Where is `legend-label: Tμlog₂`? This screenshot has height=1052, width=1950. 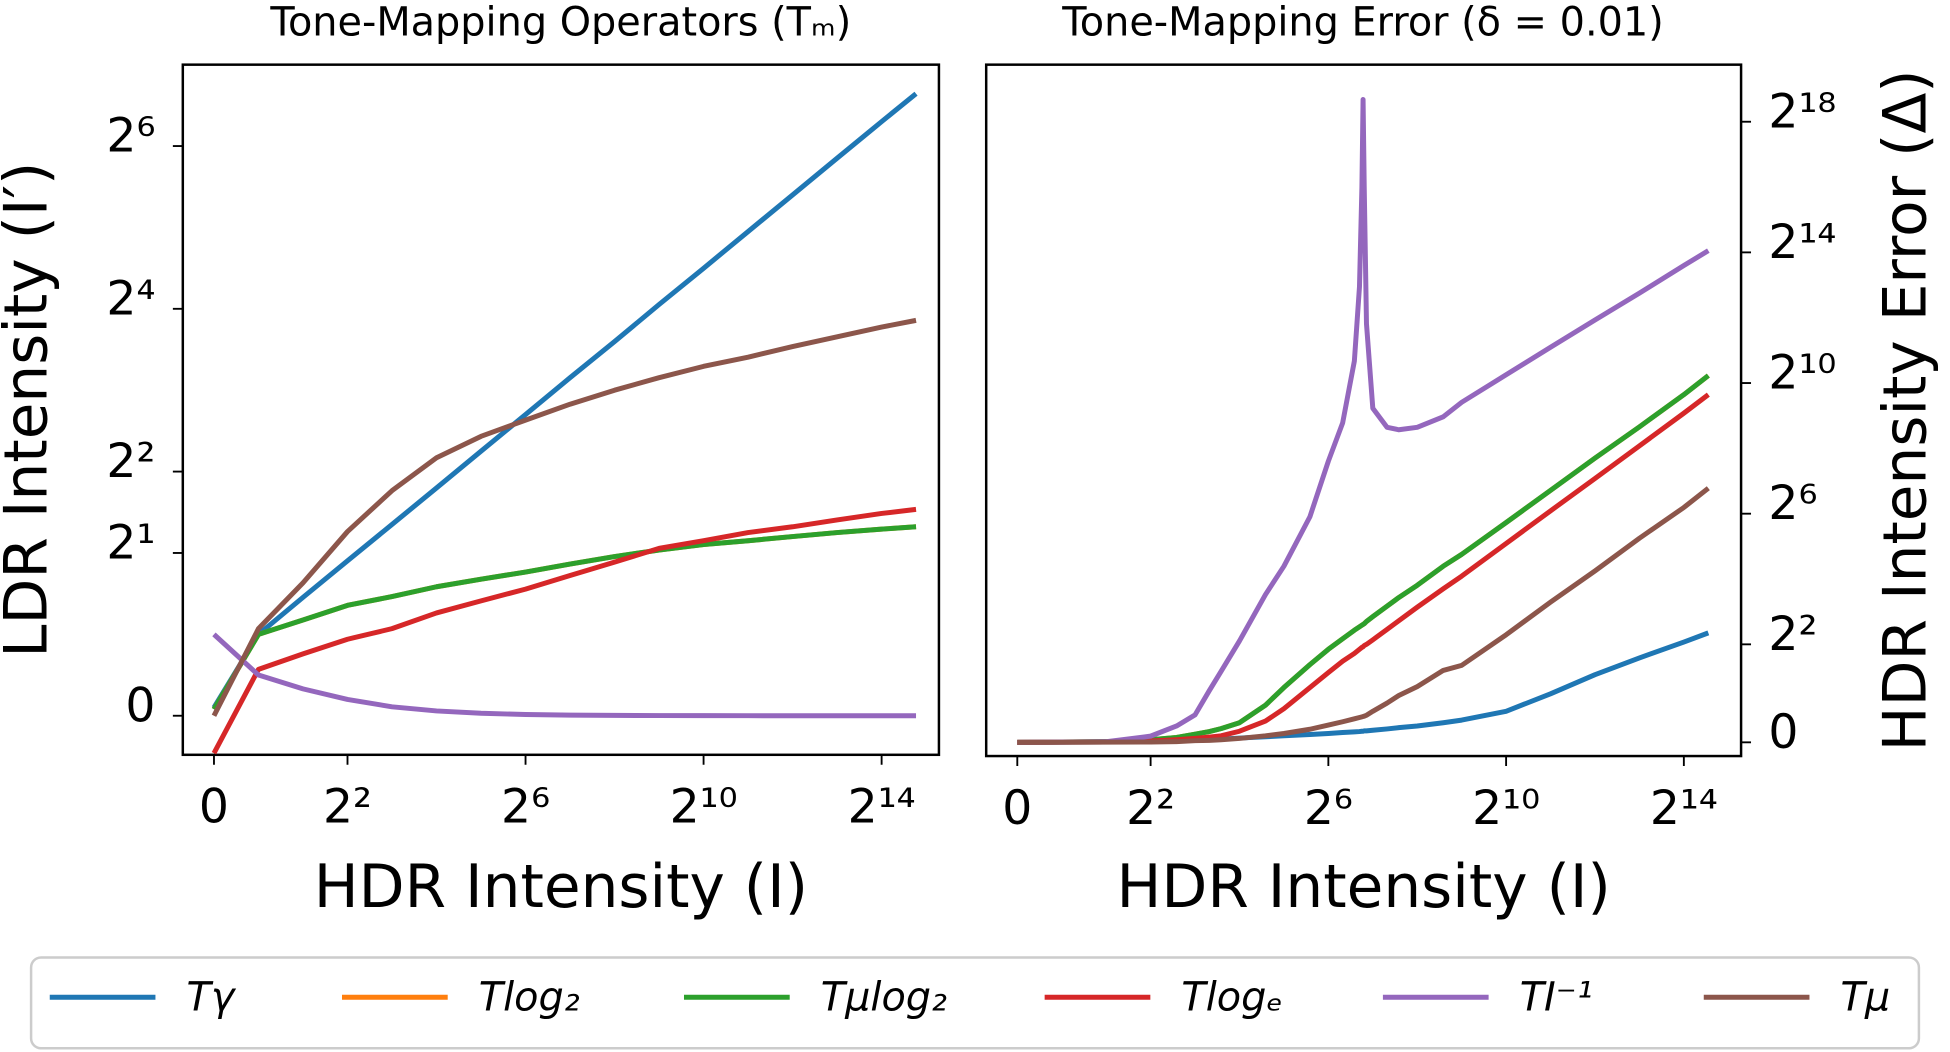 legend-label: Tμlog₂ is located at coordinates (884, 997).